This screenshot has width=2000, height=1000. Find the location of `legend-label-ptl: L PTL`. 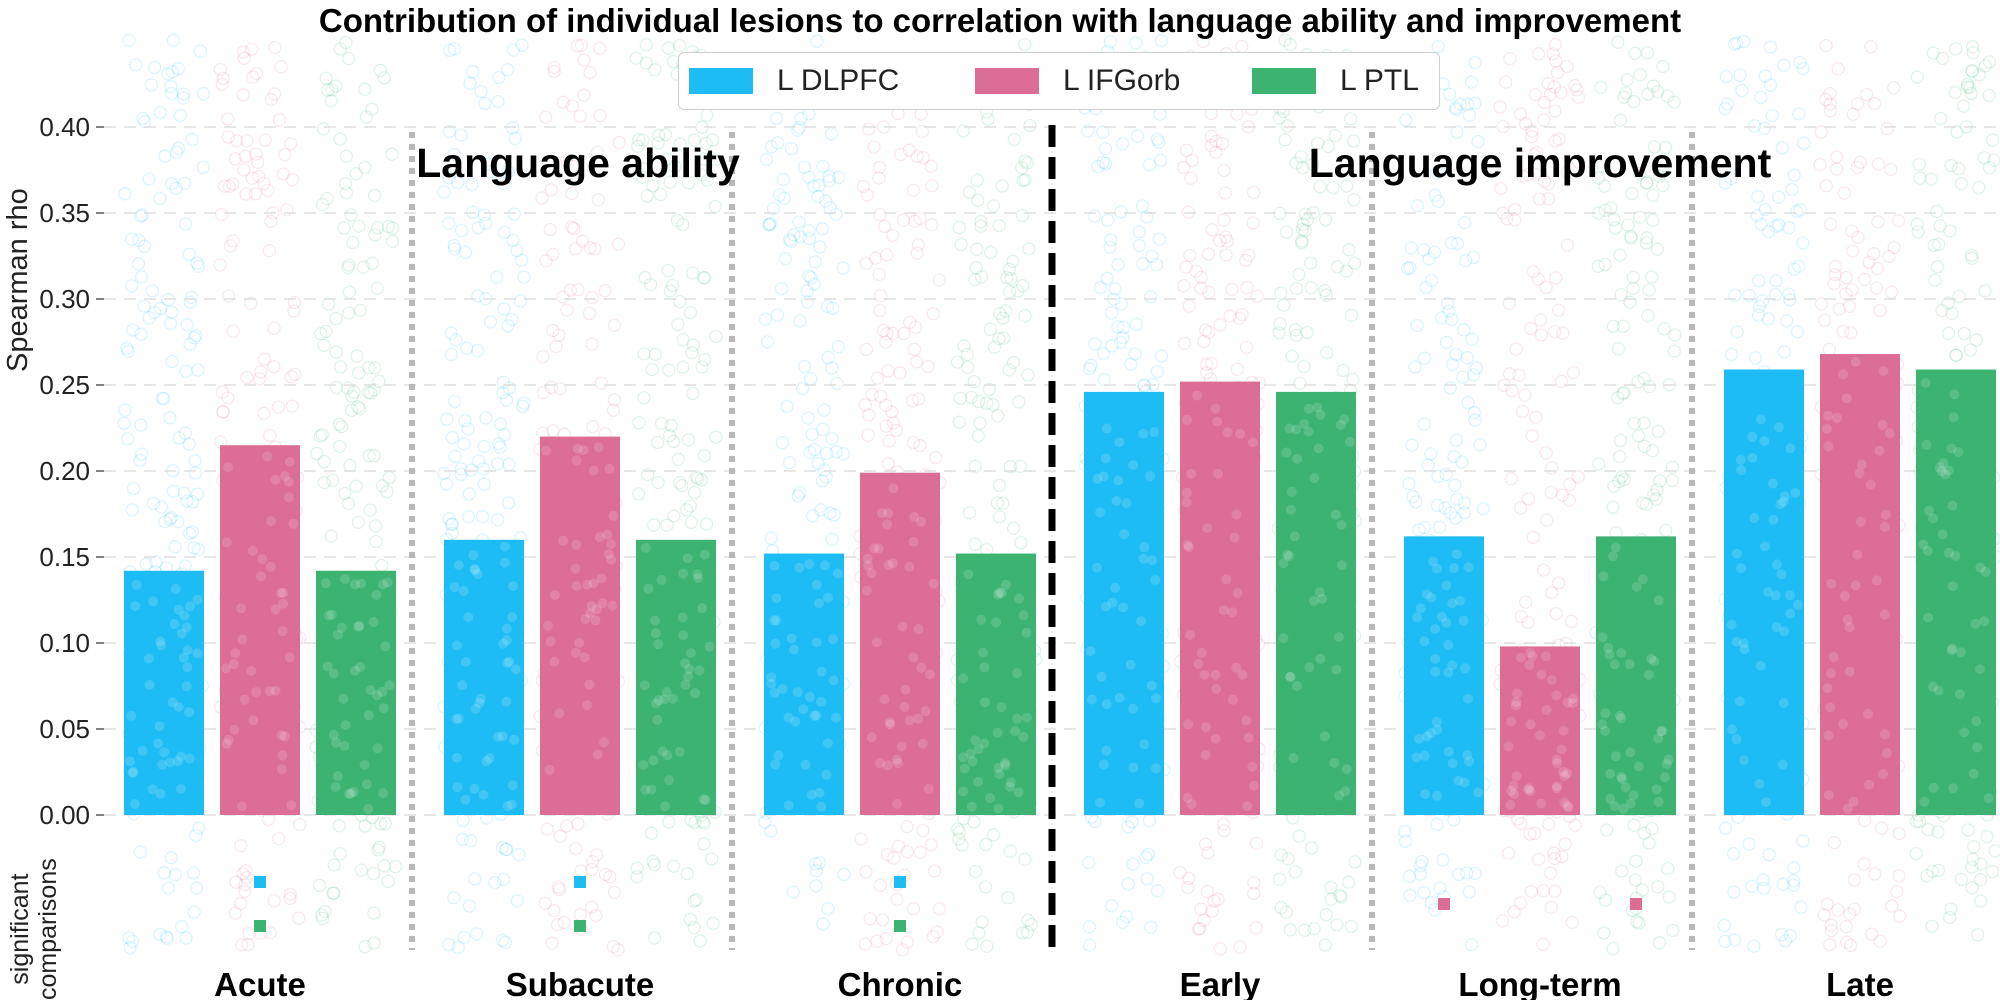

legend-label-ptl: L PTL is located at coordinates (1379, 80).